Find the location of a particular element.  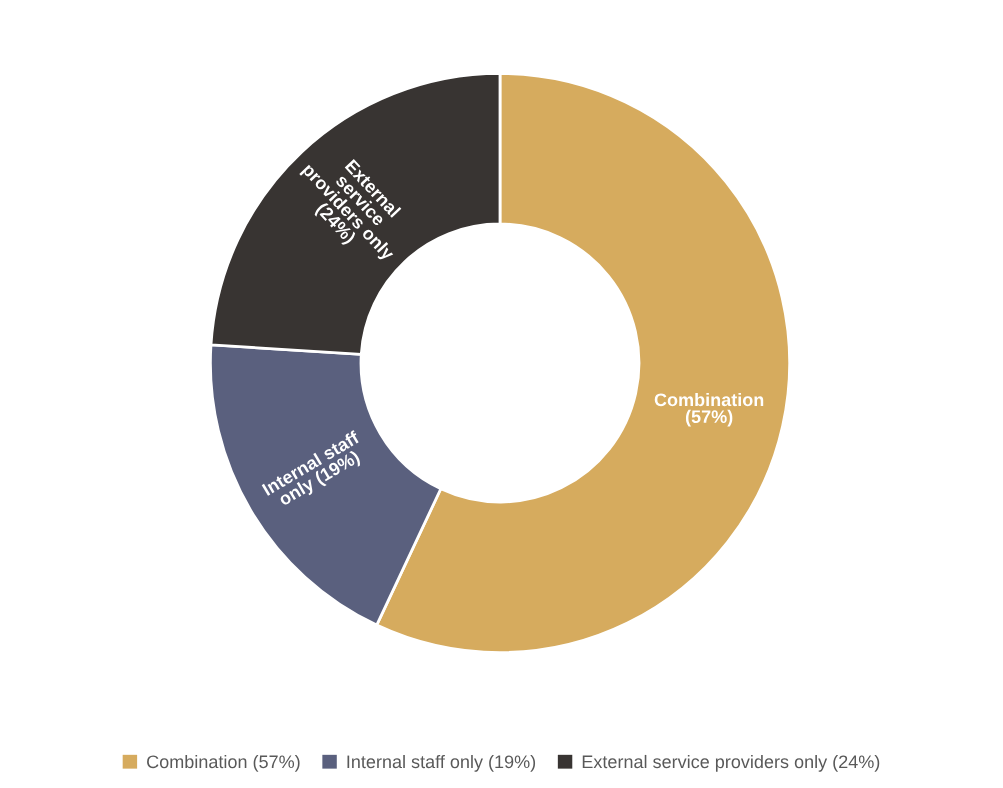

legend-label: Internal staff only (19%) is located at coordinates (441, 763).